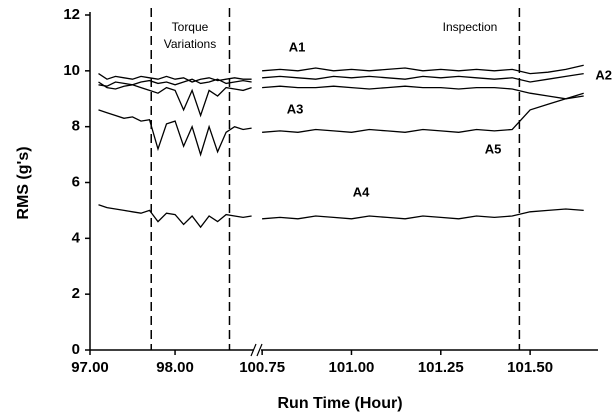 Image resolution: width=613 pixels, height=416 pixels. I want to click on x-tick-label: 98.00, so click(175, 367).